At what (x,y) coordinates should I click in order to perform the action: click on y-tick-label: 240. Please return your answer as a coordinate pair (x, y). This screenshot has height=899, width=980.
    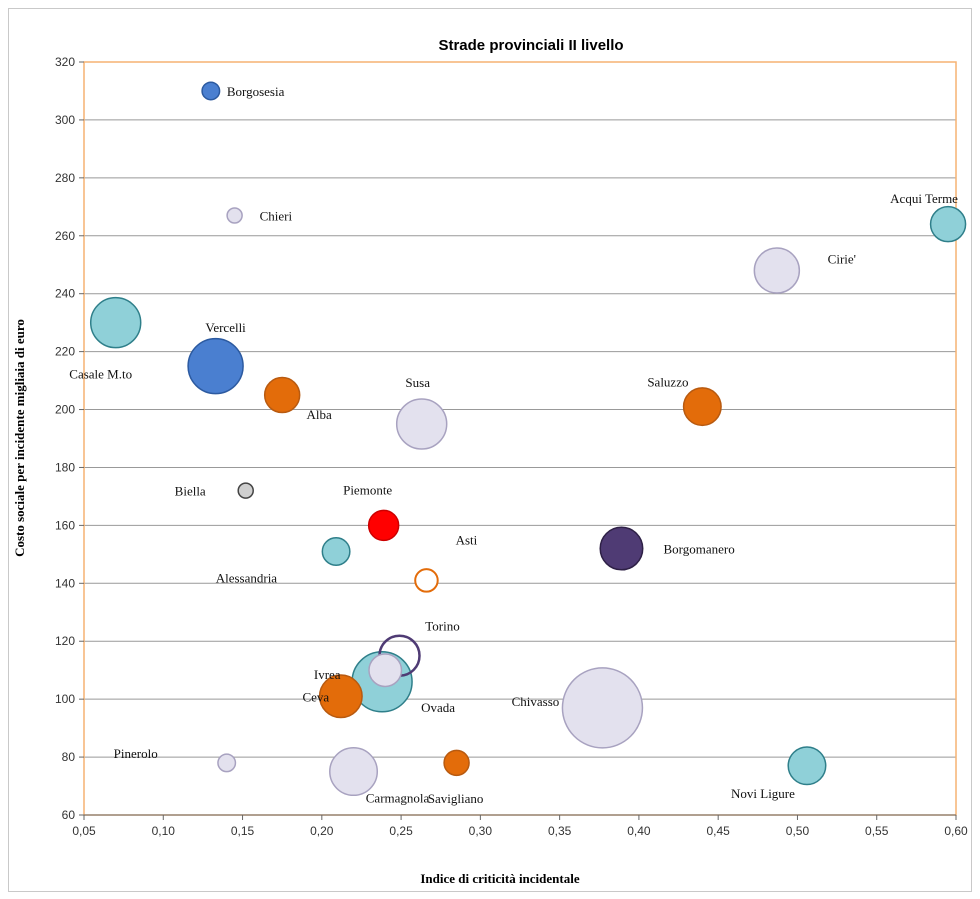
    Looking at the image, I should click on (65, 294).